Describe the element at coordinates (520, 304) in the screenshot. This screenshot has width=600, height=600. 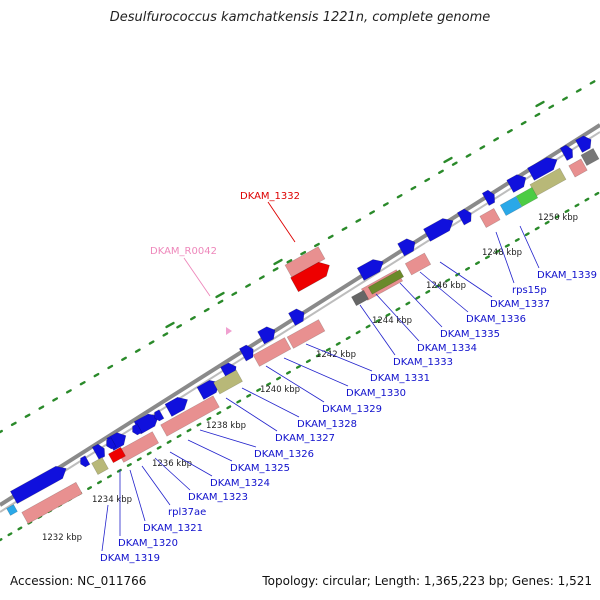
I see `gene-label: DKAM_1337` at that location.